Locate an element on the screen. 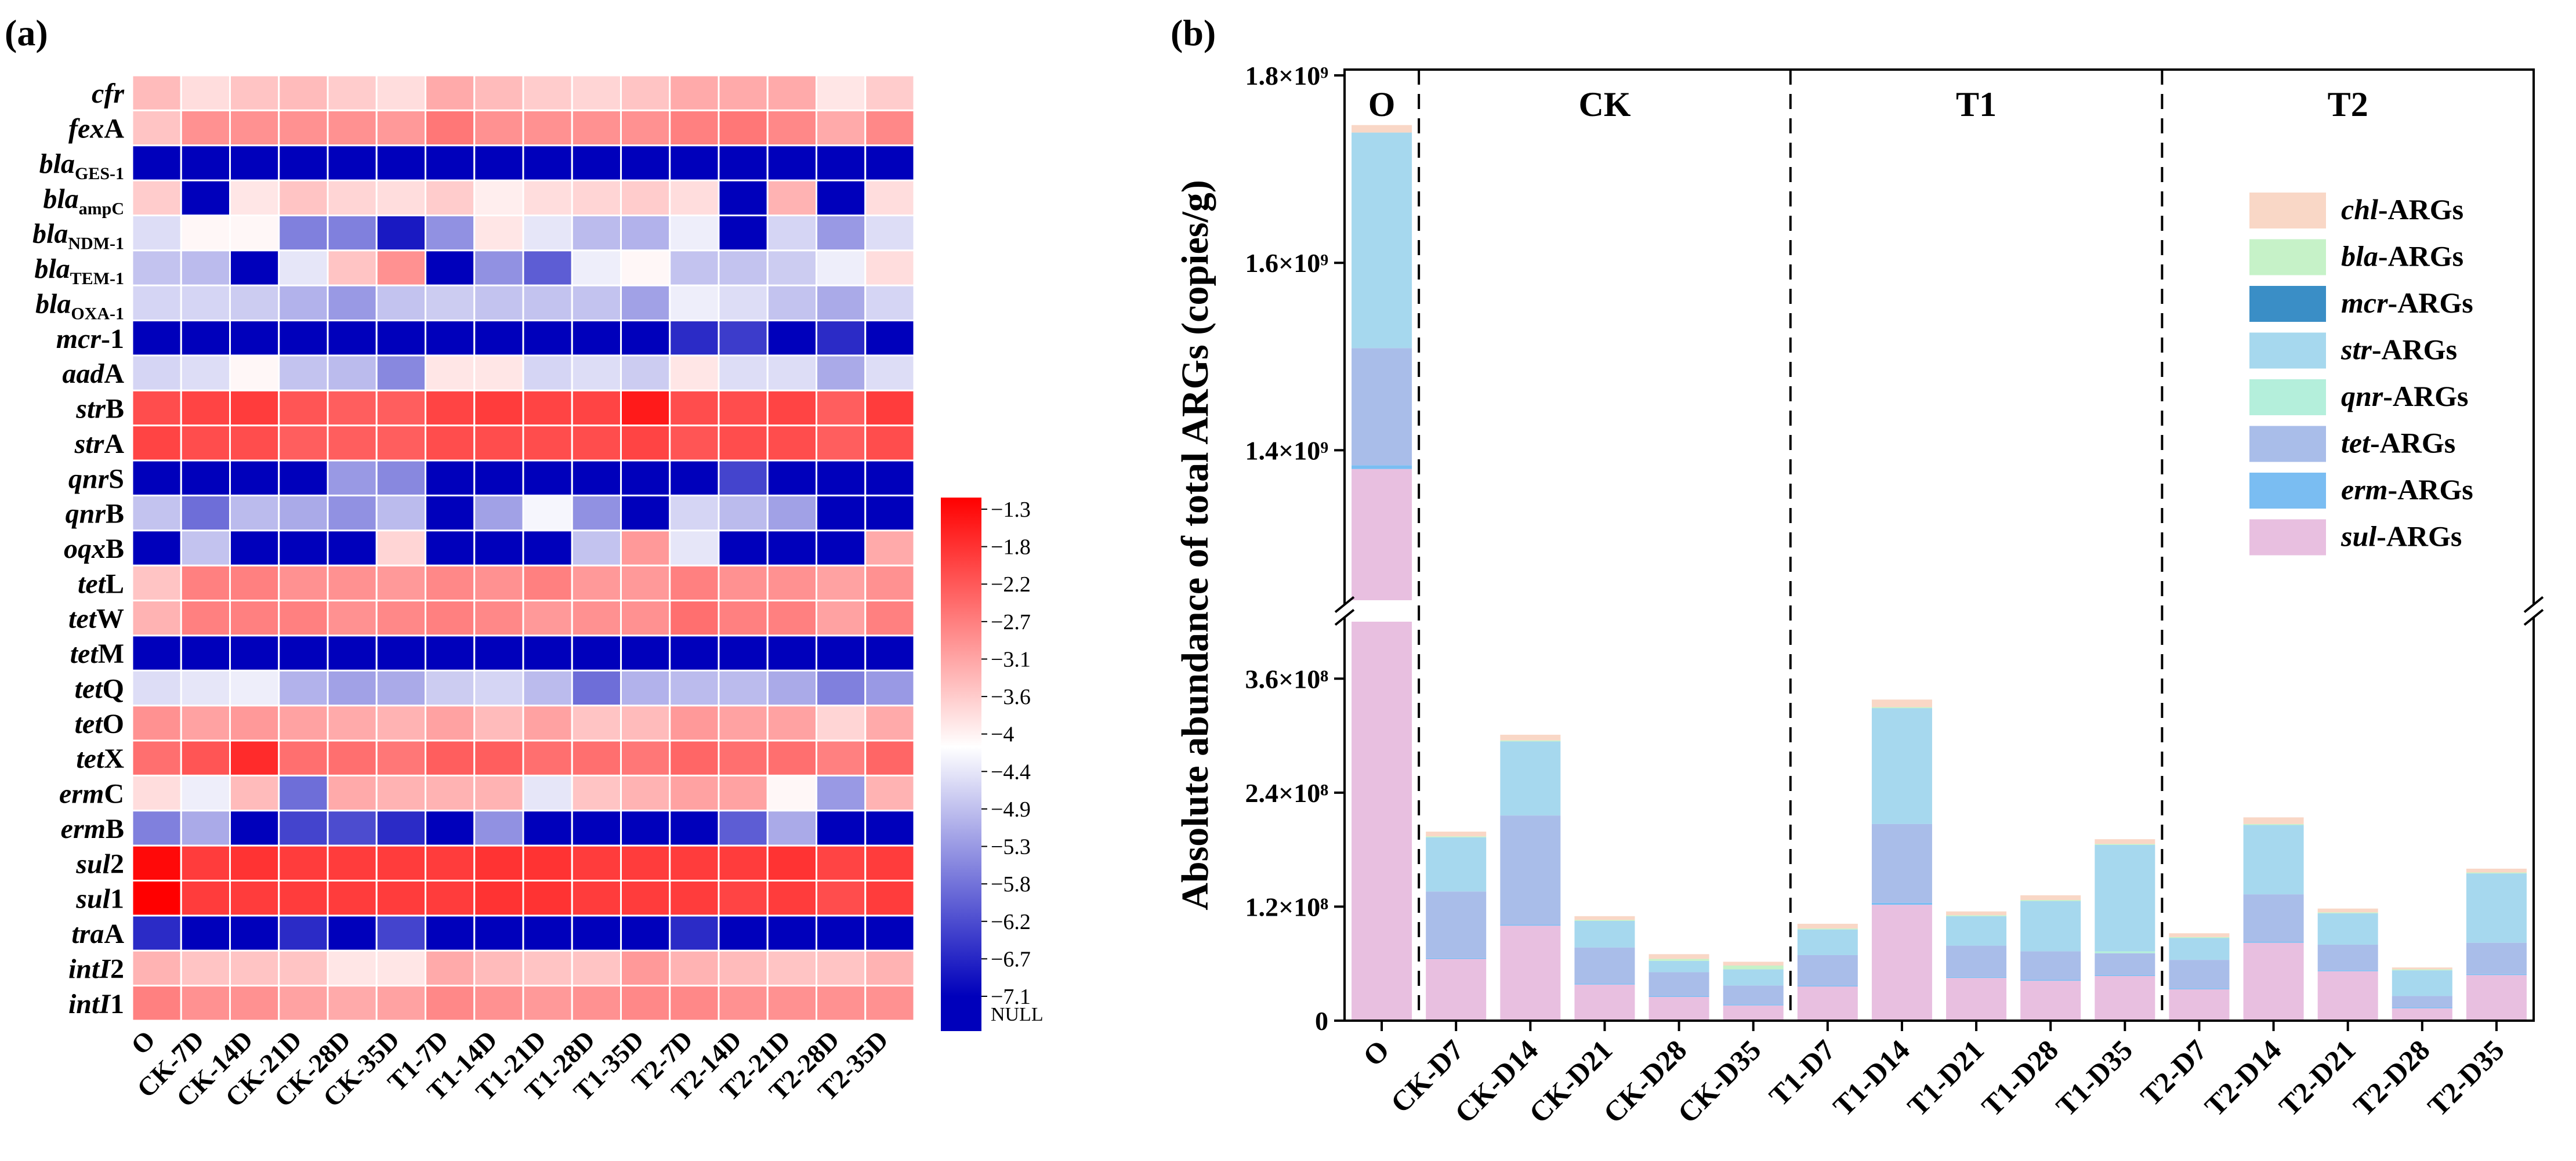  axis-break-mark is located at coordinates (2534, 617).